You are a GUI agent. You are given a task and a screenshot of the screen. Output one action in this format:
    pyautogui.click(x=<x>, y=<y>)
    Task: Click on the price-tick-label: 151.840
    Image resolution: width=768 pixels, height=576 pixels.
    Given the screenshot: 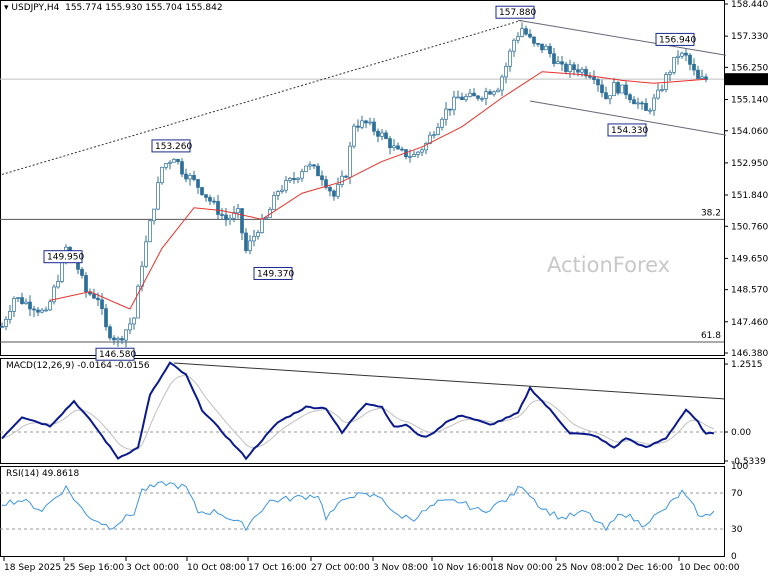 What is the action you would take?
    pyautogui.click(x=749, y=196)
    